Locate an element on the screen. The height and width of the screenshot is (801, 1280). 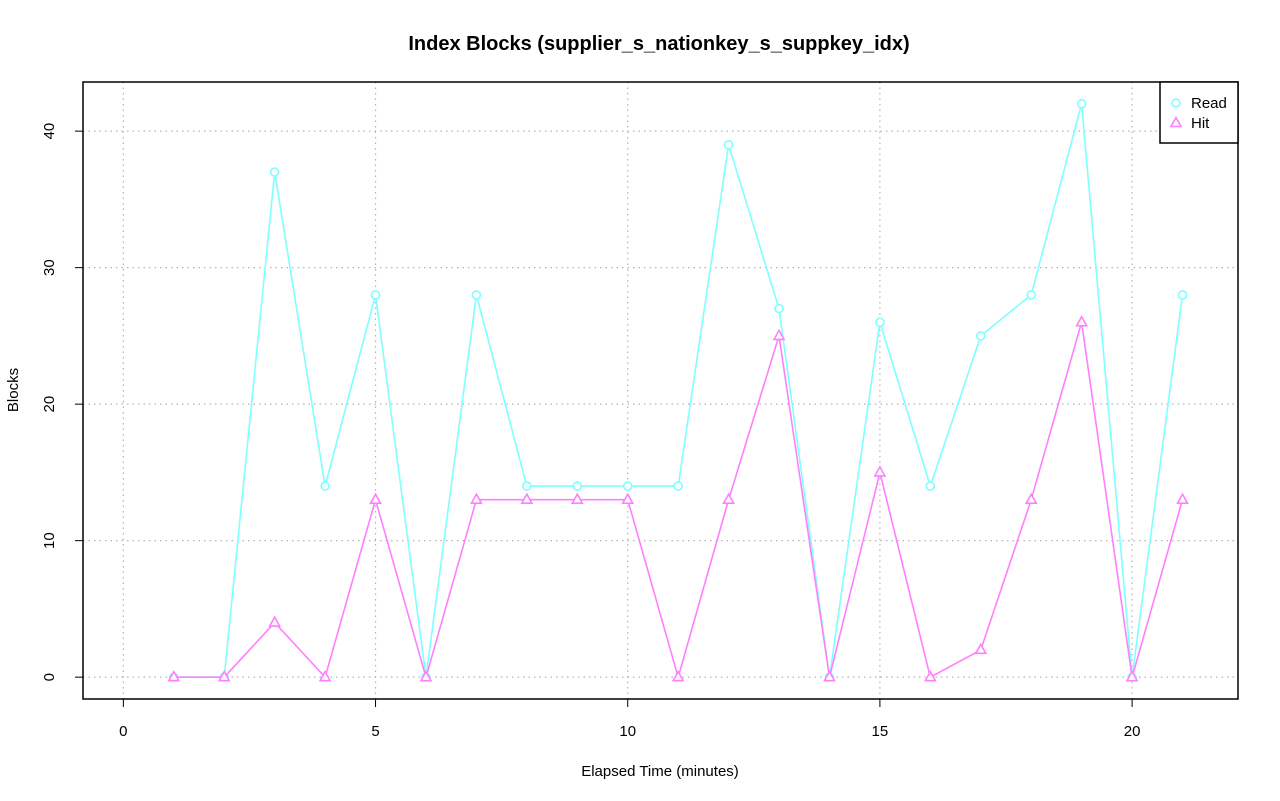
y-tick-label: 0 is located at coordinates (49, 677).